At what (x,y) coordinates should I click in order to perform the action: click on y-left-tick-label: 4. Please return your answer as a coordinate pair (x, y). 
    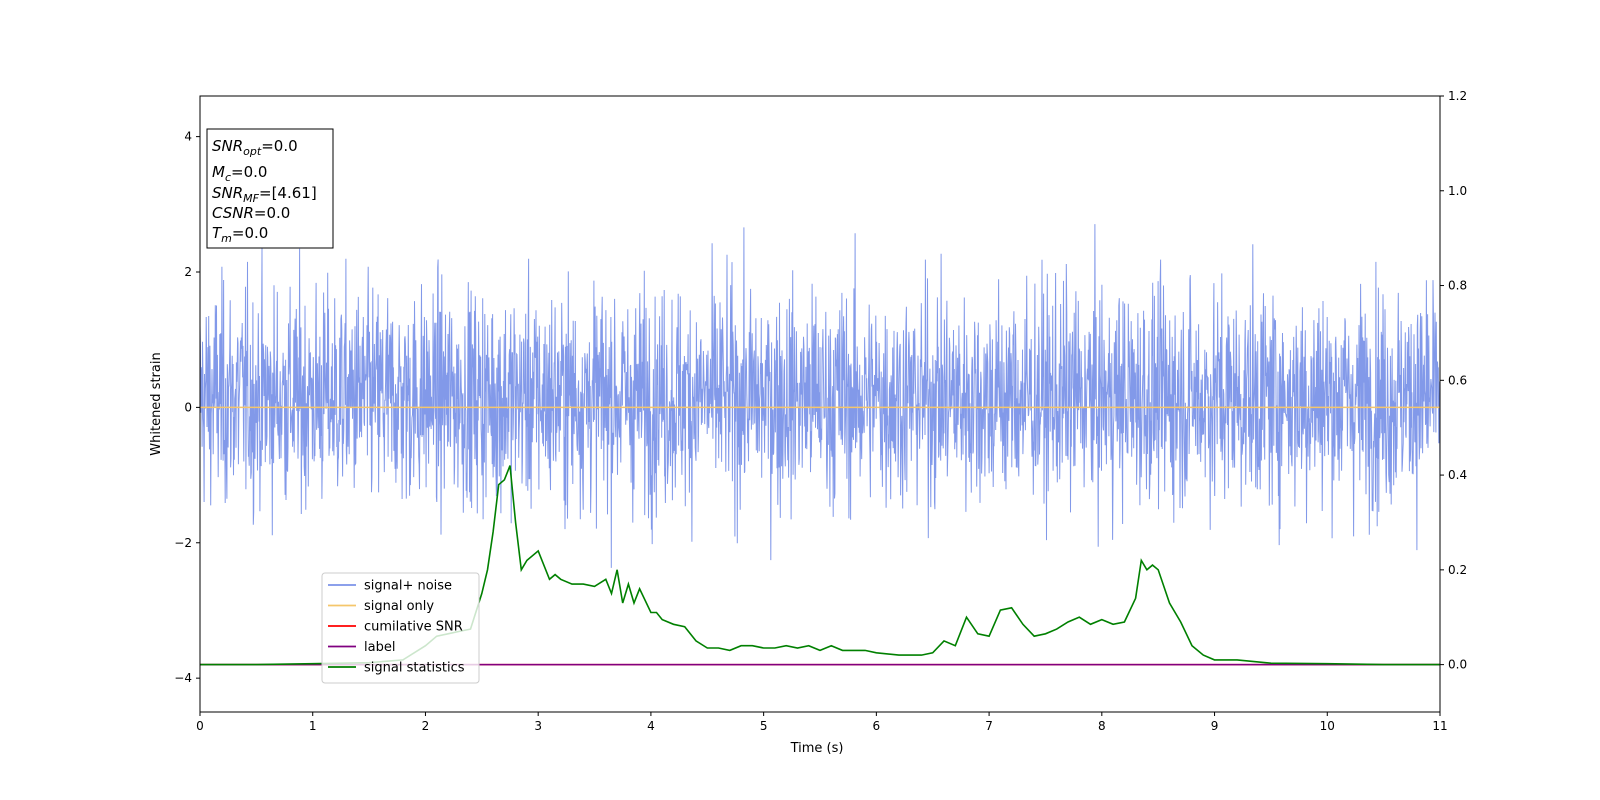
    Looking at the image, I should click on (188, 137).